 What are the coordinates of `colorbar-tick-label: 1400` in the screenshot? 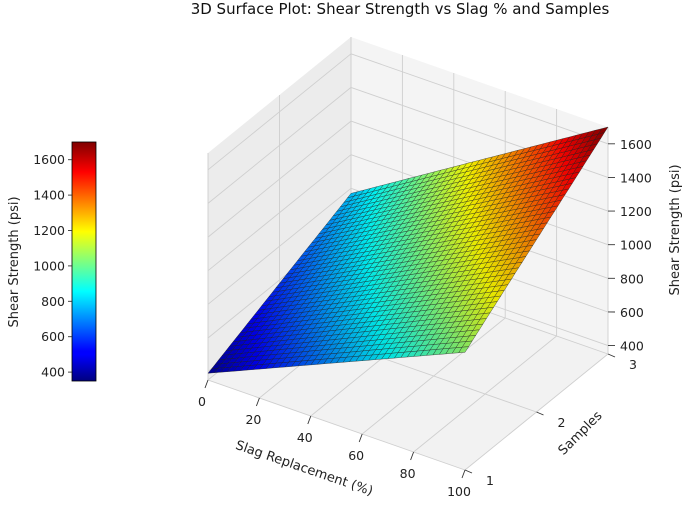 It's located at (49, 195).